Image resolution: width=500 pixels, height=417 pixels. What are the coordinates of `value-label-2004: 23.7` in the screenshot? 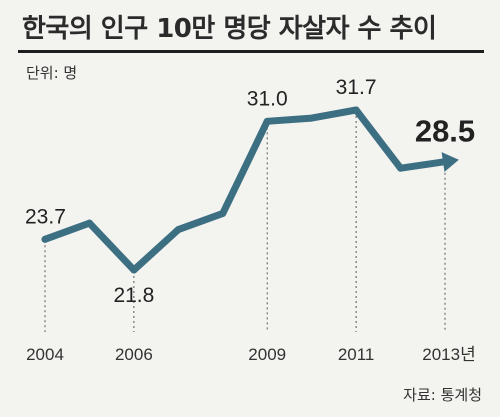 It's located at (45, 216).